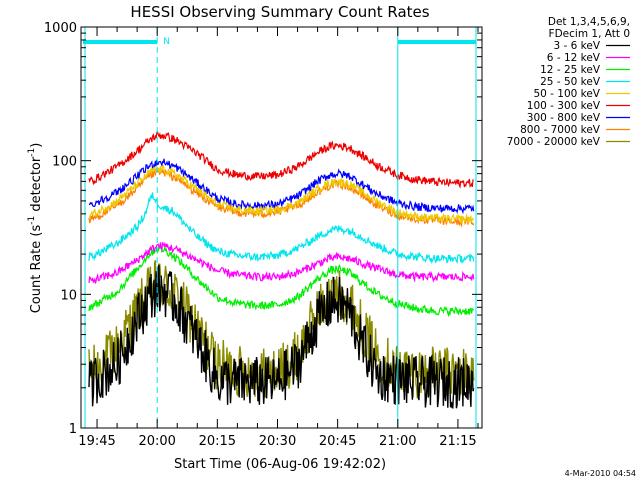 The image size is (640, 480). Describe the element at coordinates (574, 58) in the screenshot. I see `legend-entry-label: 6 - 12 keV` at that location.